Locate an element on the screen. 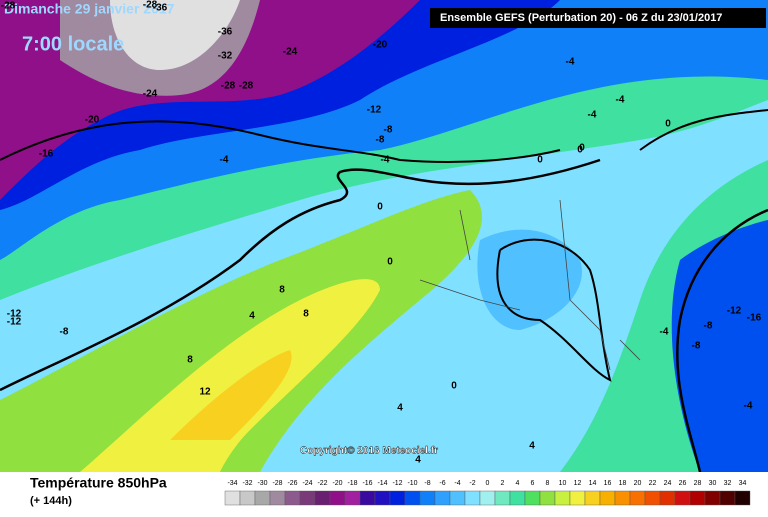 Image resolution: width=768 pixels, height=517 pixels. legend-label: -18 is located at coordinates (352, 483).